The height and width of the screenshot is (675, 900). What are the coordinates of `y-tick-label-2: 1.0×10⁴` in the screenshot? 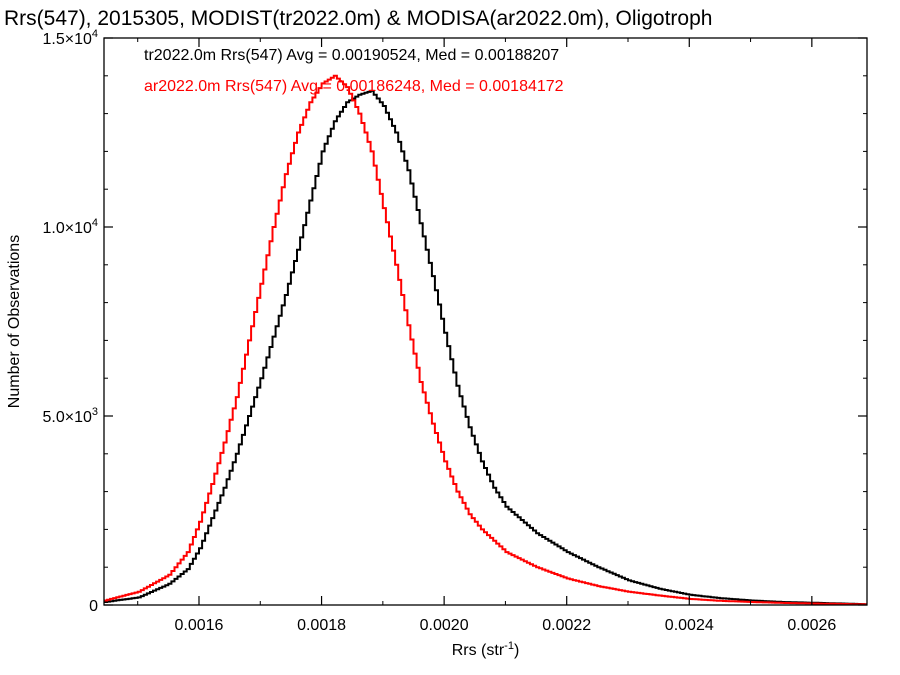 It's located at (70, 227).